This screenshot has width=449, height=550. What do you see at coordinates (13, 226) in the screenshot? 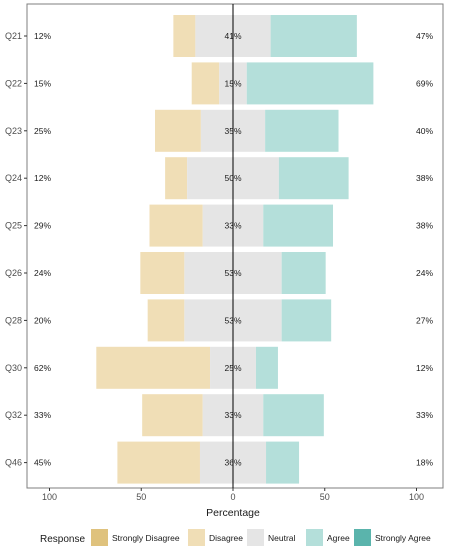
I see `category-tick-label: Q25` at bounding box center [13, 226].